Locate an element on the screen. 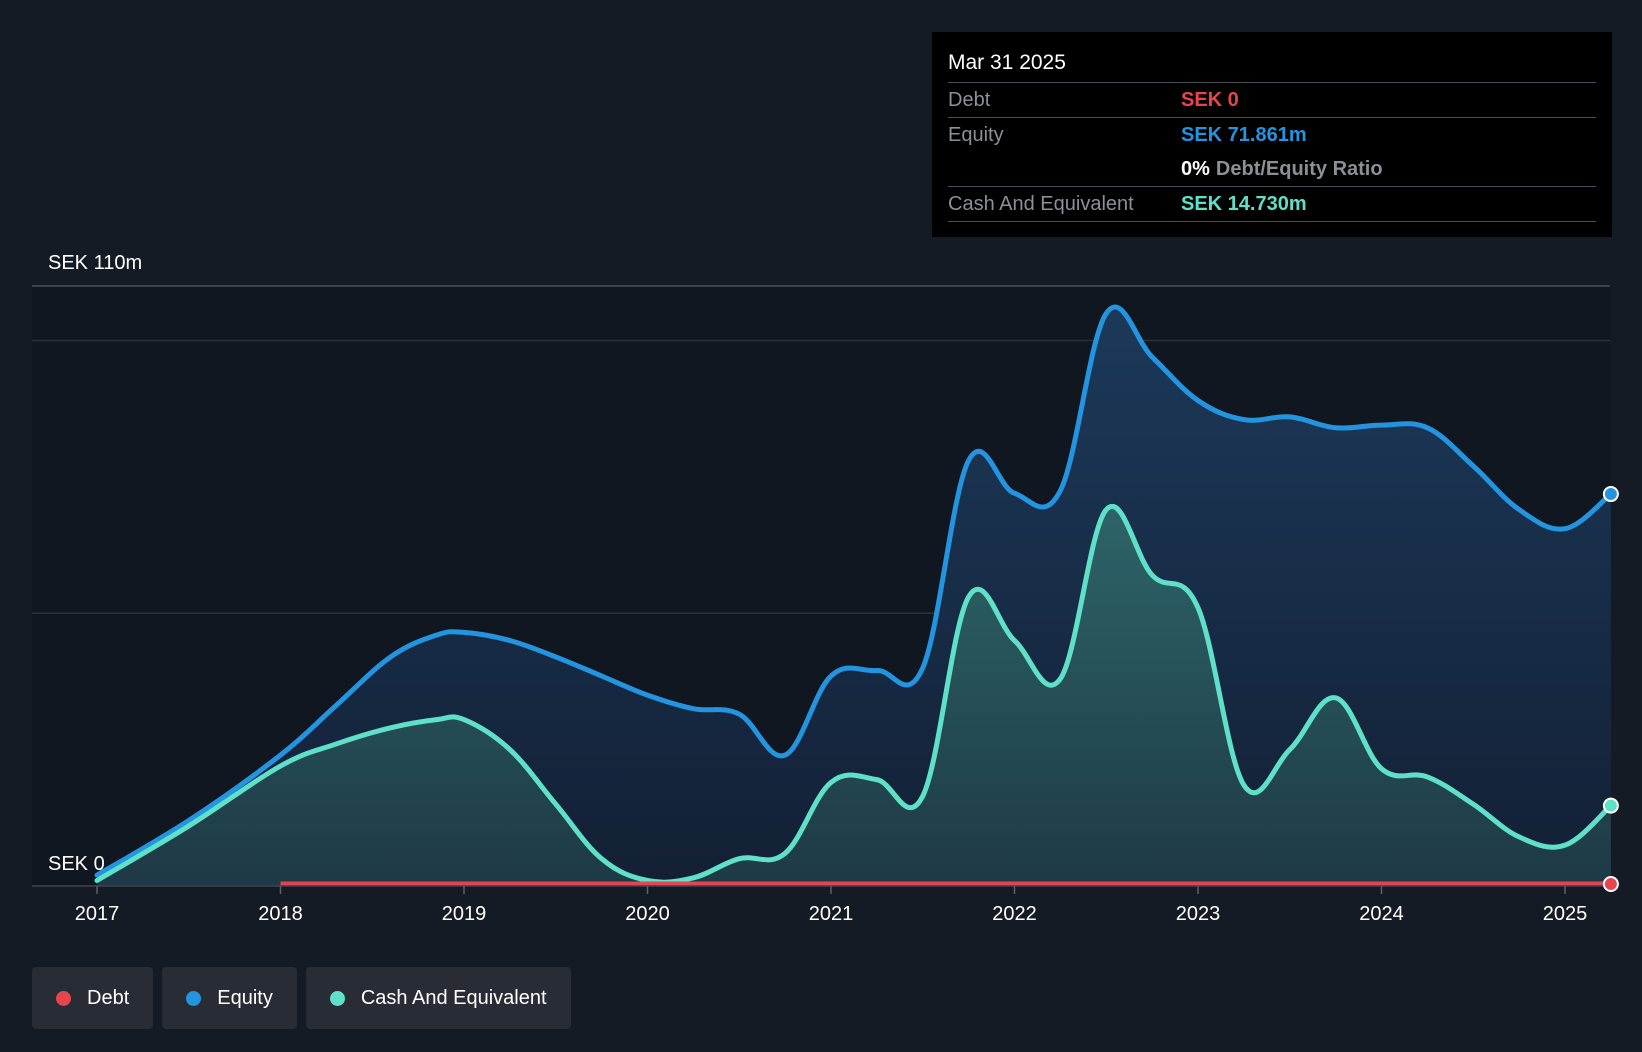 The height and width of the screenshot is (1052, 1642). legend-item-cash: Cash And Equivalent is located at coordinates (438, 998).